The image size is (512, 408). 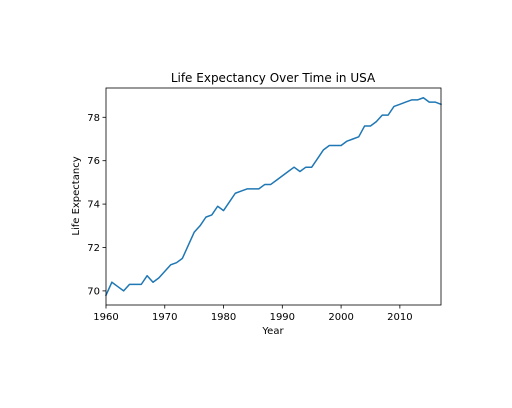 What do you see at coordinates (272, 331) in the screenshot?
I see `x-axis-label: Year` at bounding box center [272, 331].